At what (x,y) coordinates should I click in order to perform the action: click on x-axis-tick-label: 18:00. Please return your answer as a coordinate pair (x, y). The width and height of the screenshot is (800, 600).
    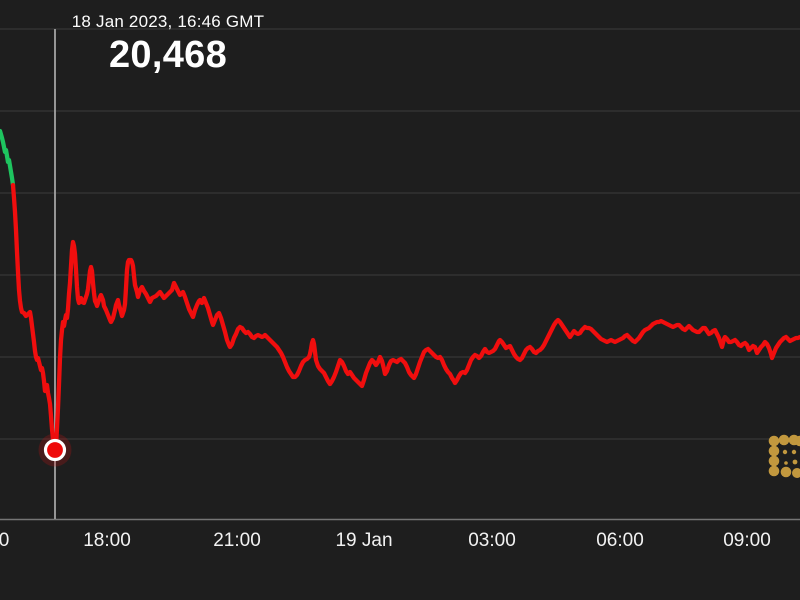
    Looking at the image, I should click on (107, 540).